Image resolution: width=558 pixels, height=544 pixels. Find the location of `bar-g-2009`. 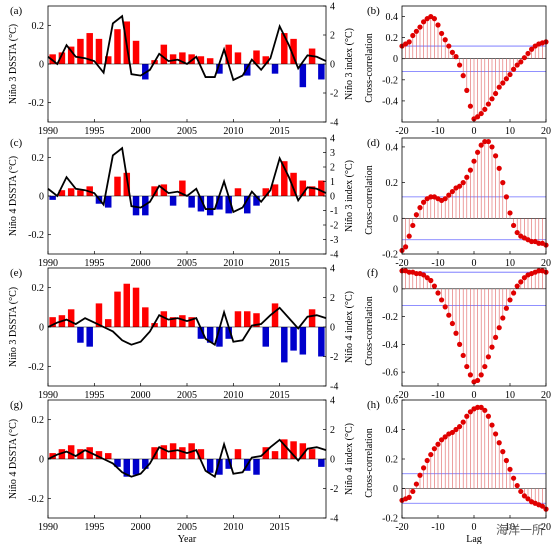

bar-g-2009 is located at coordinates (228, 464).